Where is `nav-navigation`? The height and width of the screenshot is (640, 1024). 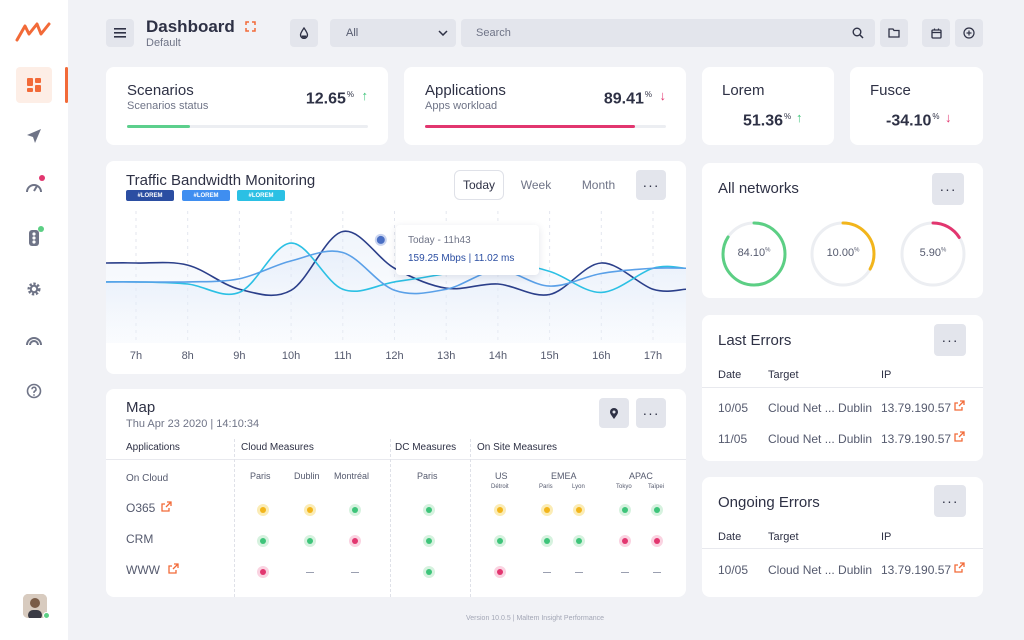
nav-navigation is located at coordinates (34, 136).